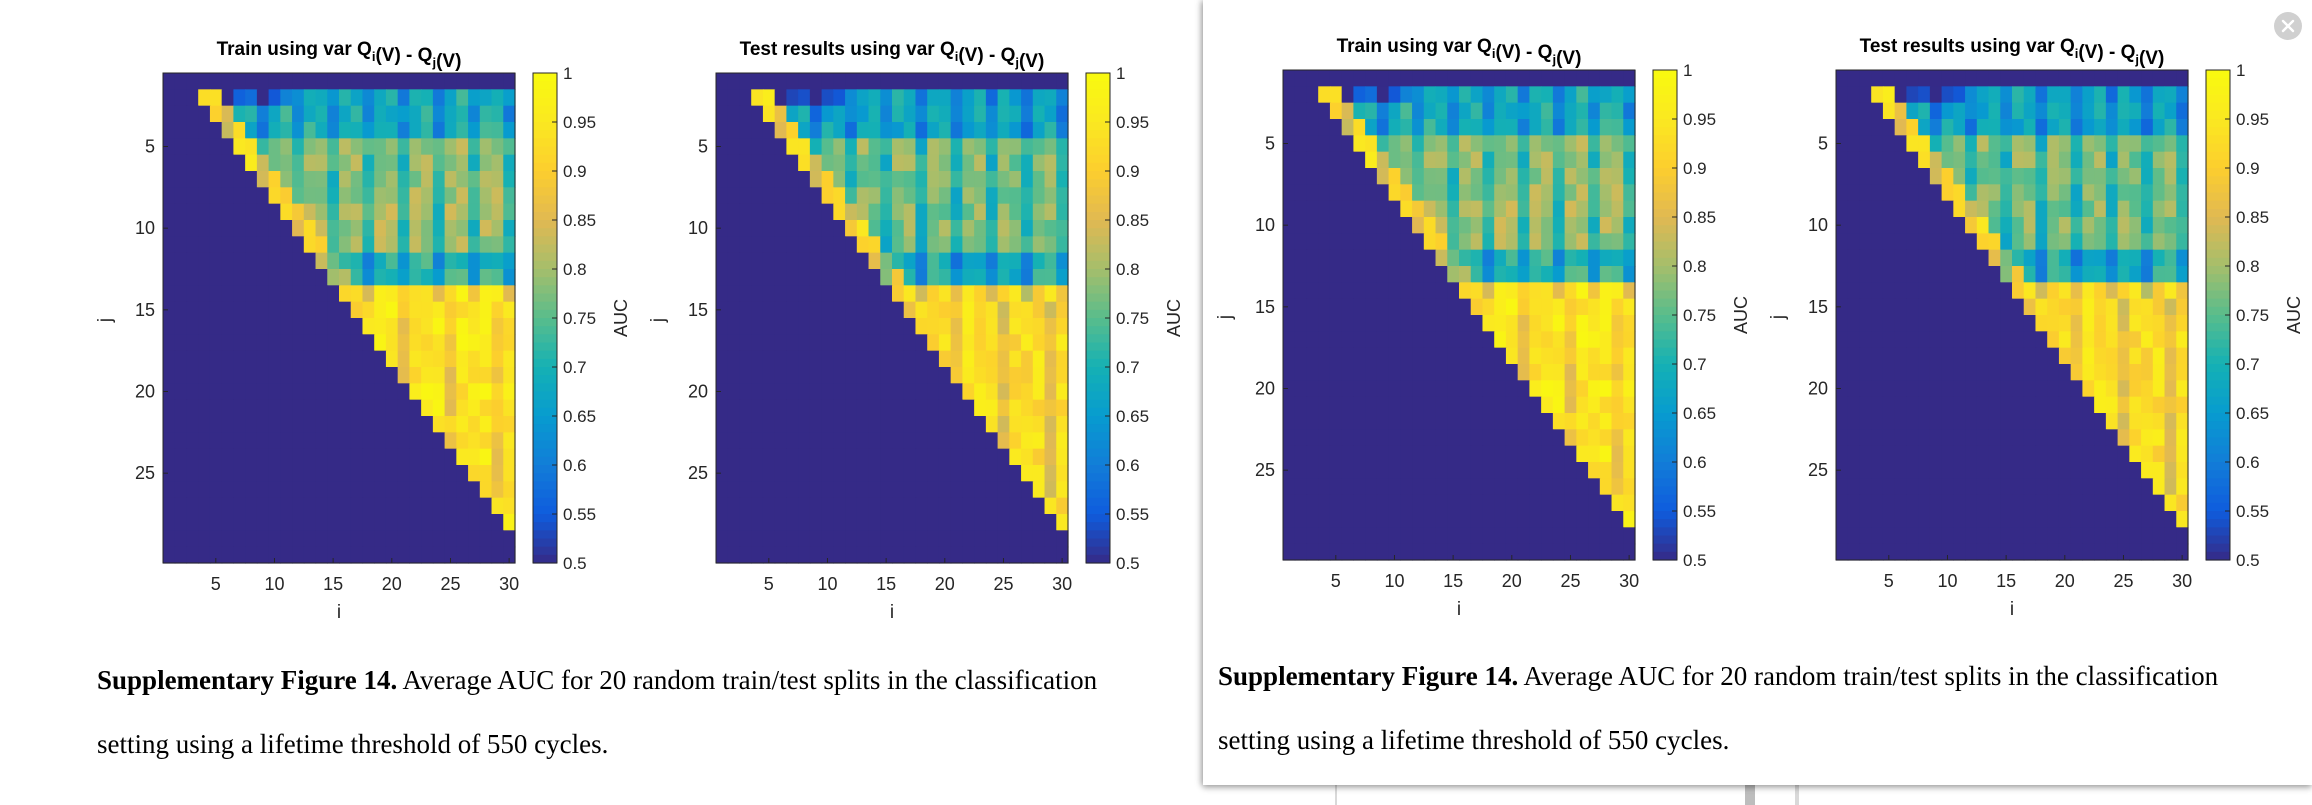 The height and width of the screenshot is (805, 2312). I want to click on x-tick-label: 30, so click(1629, 581).